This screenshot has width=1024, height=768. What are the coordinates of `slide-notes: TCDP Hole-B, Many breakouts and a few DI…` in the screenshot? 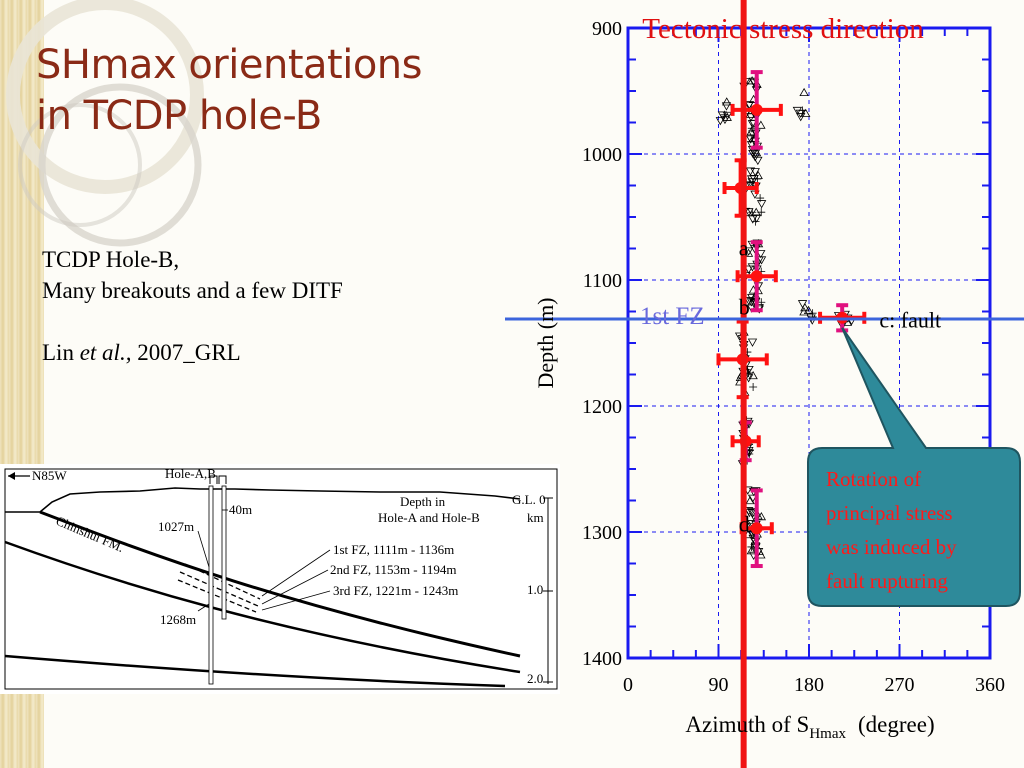 It's located at (192, 306).